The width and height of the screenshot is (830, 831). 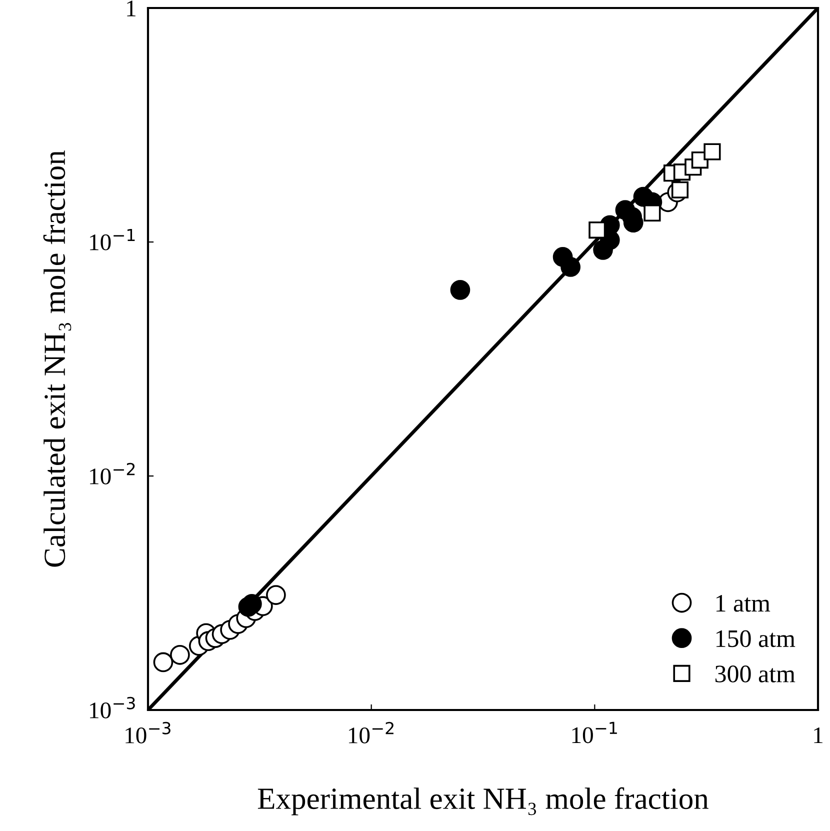 I want to click on x-tick-label: 10$^{−1}$, so click(x=594, y=733).